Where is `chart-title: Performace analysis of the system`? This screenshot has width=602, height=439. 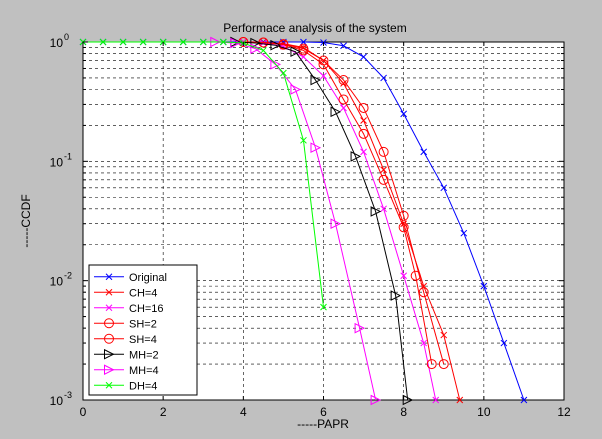 chart-title: Performace analysis of the system is located at coordinates (314, 28).